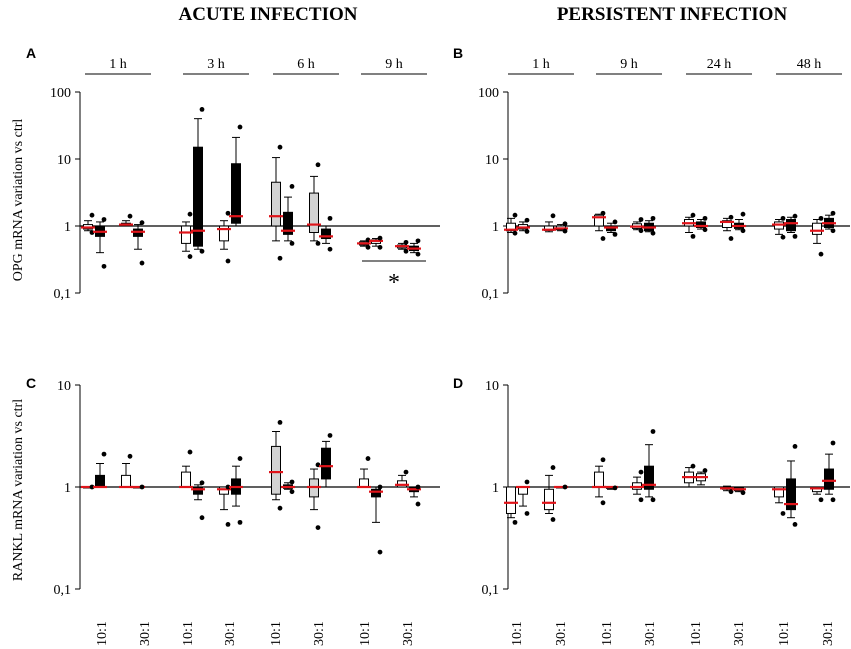 The height and width of the screenshot is (649, 851). What do you see at coordinates (216, 64) in the screenshot?
I see `time-group-label: 3 h` at bounding box center [216, 64].